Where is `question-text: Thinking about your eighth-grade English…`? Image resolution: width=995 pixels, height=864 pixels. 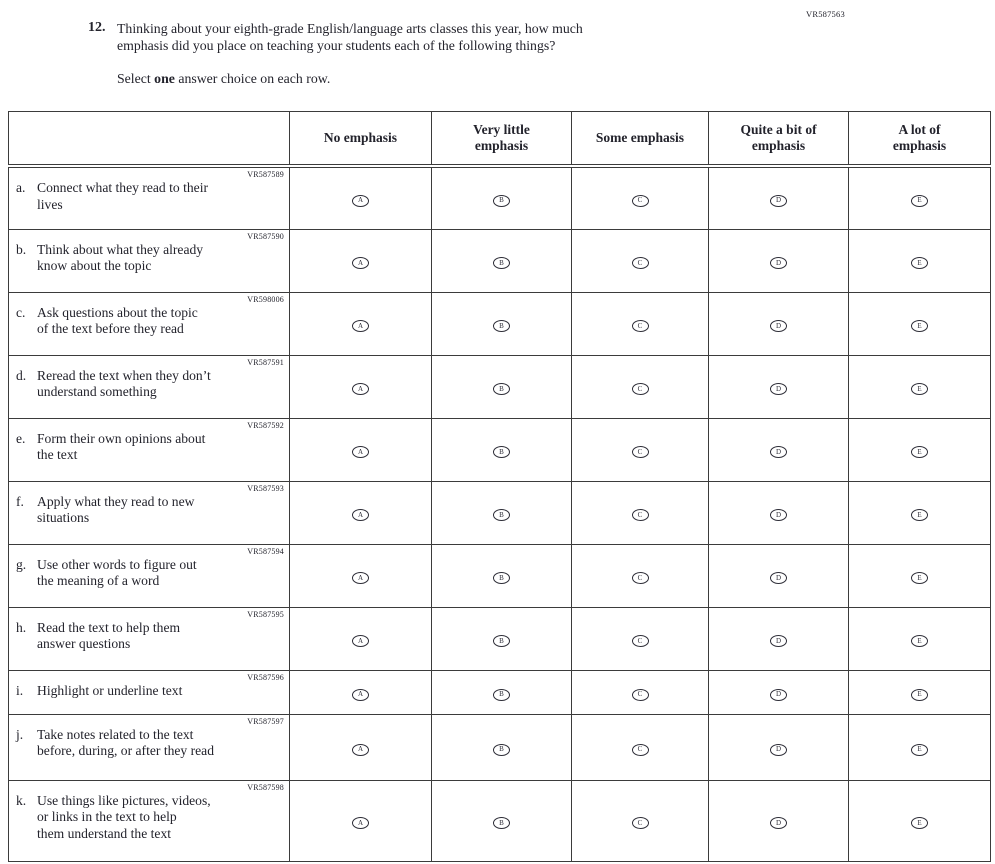 question-text: Thinking about your eighth-grade English… is located at coordinates (350, 37).